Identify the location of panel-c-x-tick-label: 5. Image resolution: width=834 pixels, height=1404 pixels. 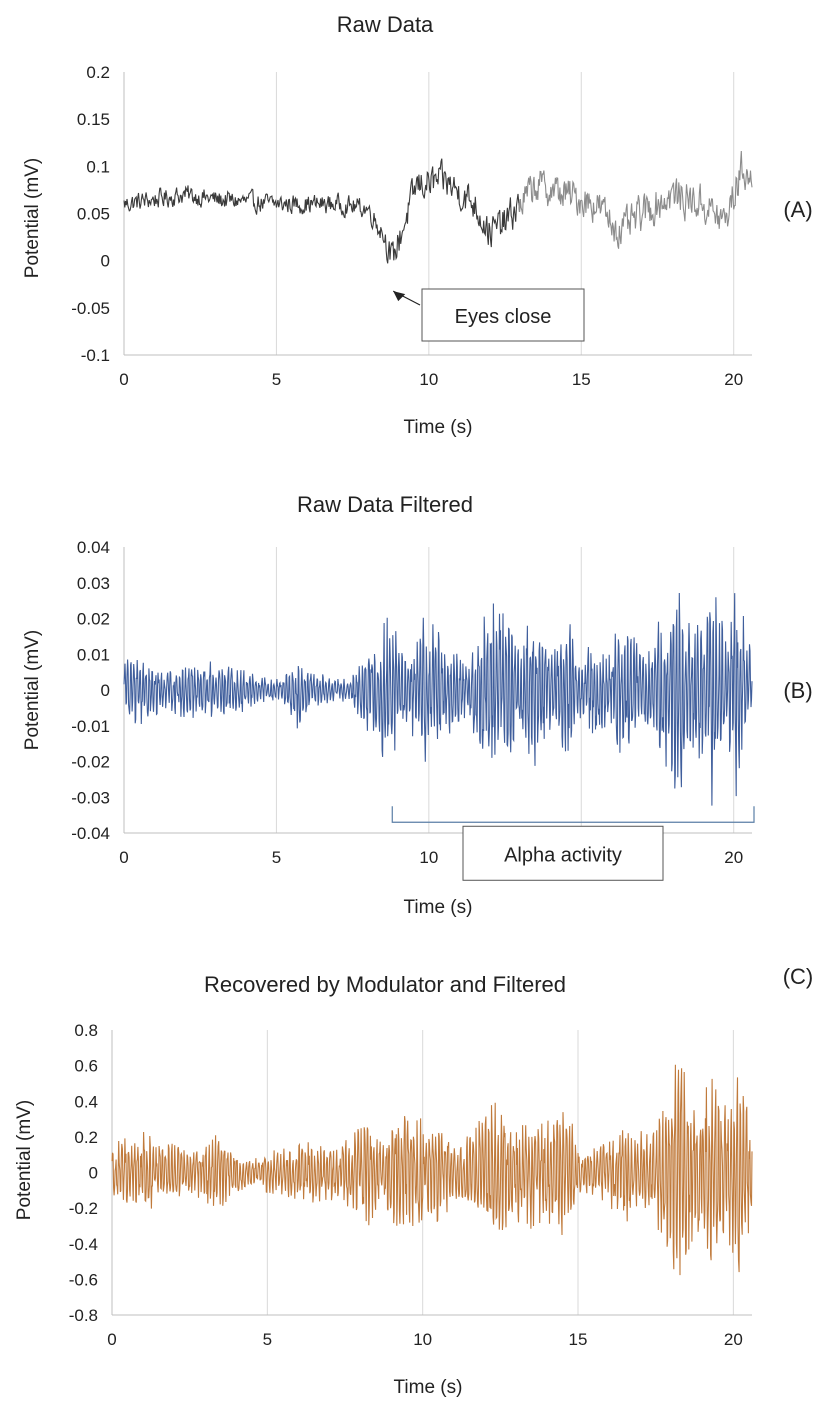
(267, 1339).